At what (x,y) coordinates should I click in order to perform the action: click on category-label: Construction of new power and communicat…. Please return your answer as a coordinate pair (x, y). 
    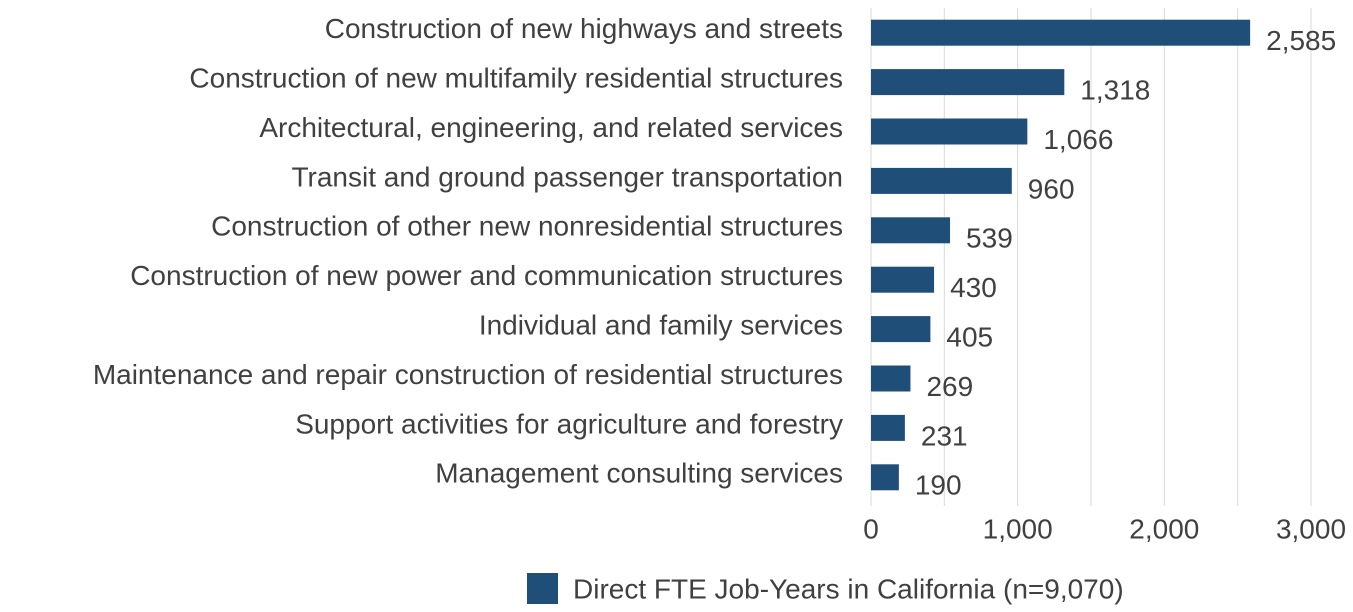
    Looking at the image, I should click on (486, 275).